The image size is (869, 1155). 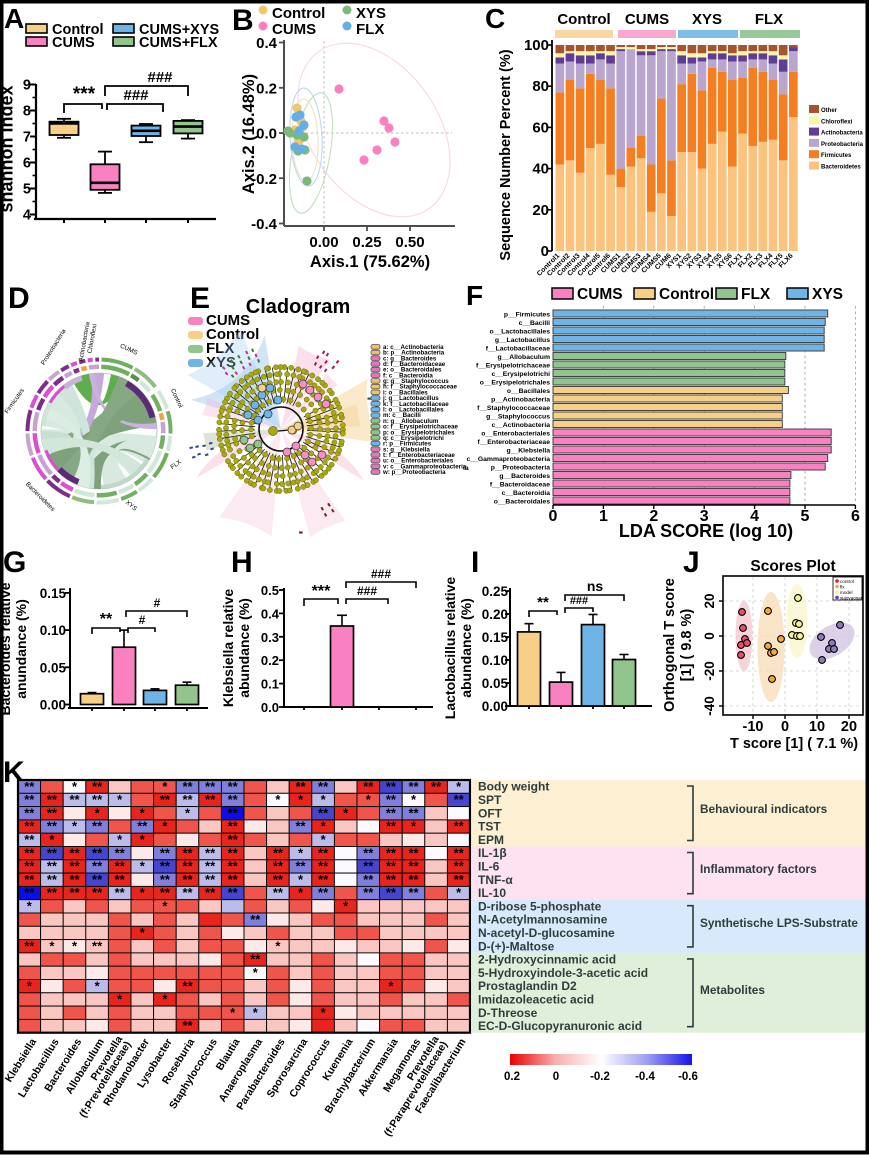 I want to click on svg-text: 2, so click(x=653, y=516).